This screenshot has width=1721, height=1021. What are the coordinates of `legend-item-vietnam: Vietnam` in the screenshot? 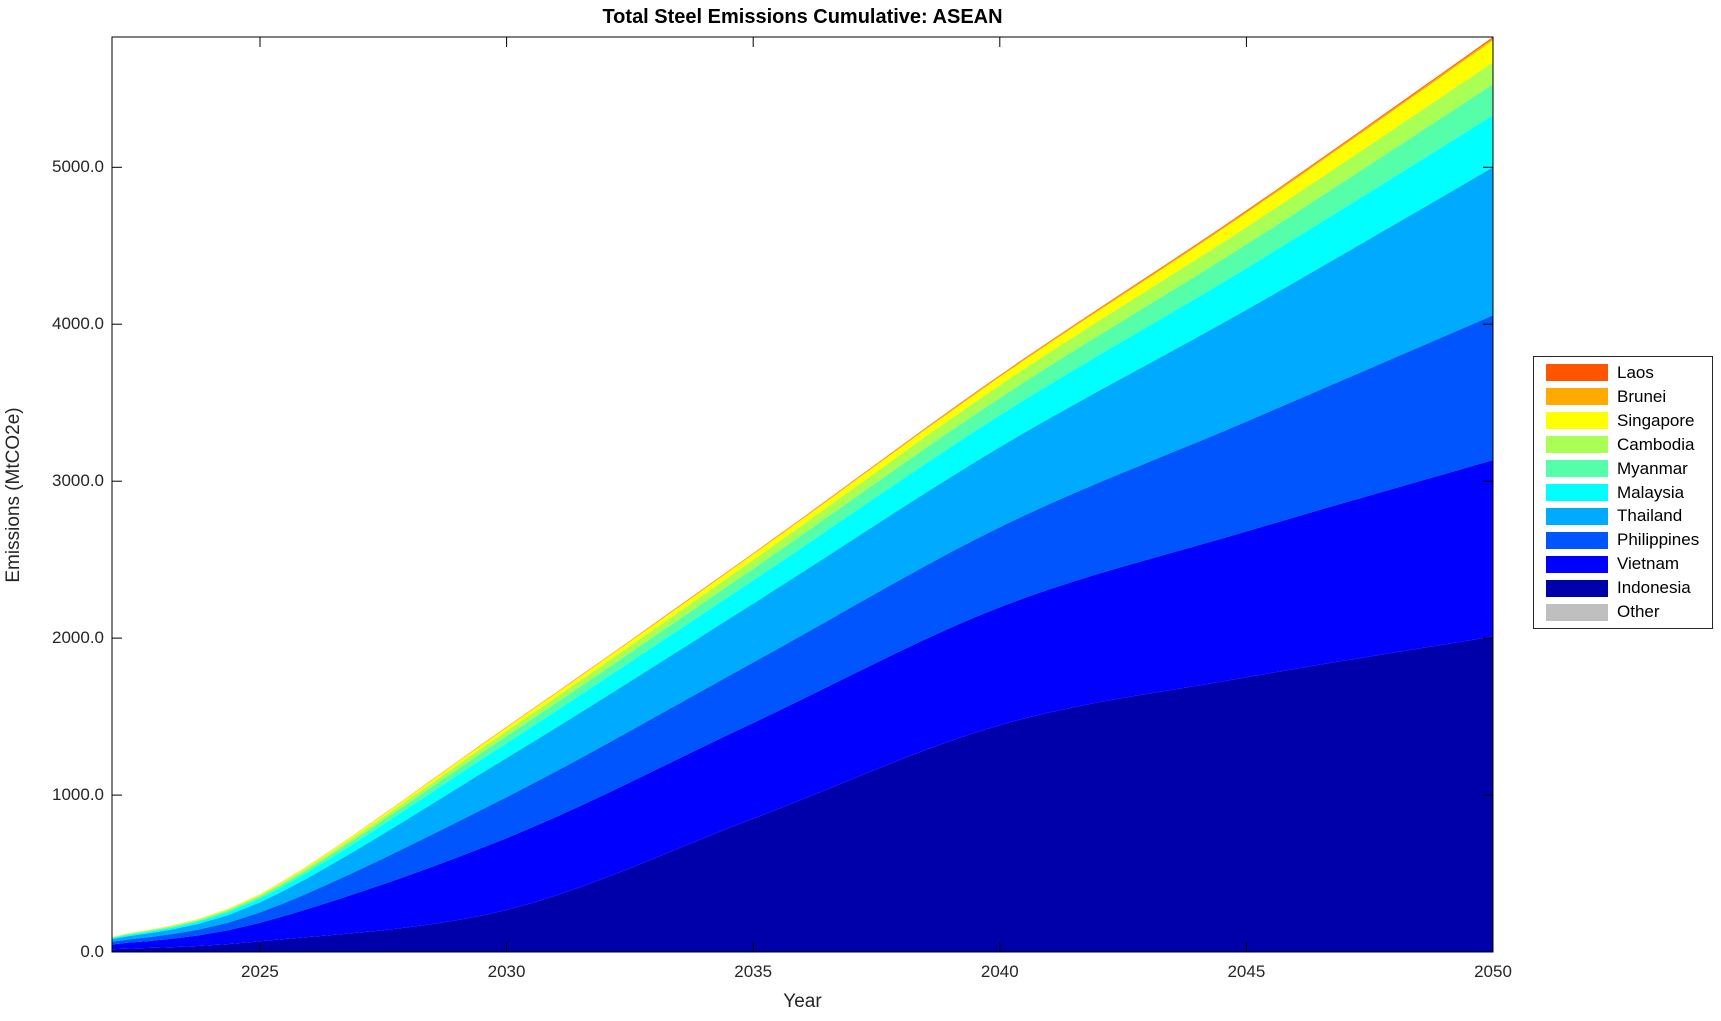 It's located at (1623, 564).